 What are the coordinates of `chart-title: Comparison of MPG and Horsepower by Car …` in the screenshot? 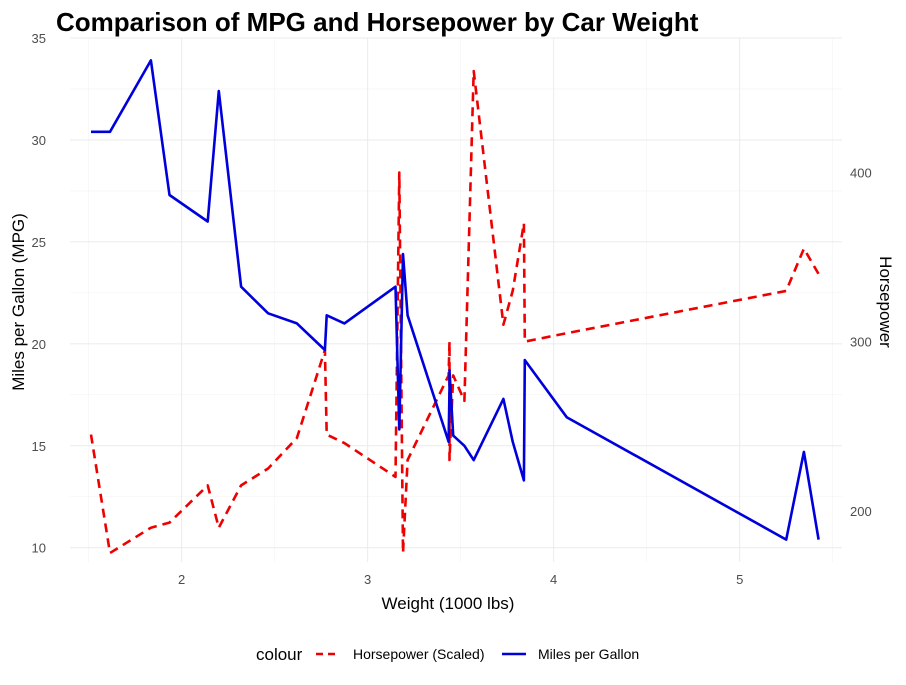 It's located at (377, 22).